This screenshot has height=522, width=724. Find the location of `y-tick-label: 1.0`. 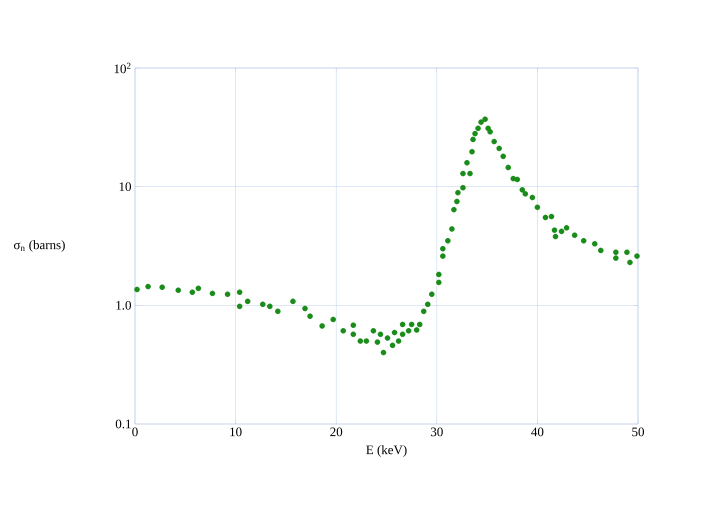

y-tick-label: 1.0 is located at coordinates (123, 305).